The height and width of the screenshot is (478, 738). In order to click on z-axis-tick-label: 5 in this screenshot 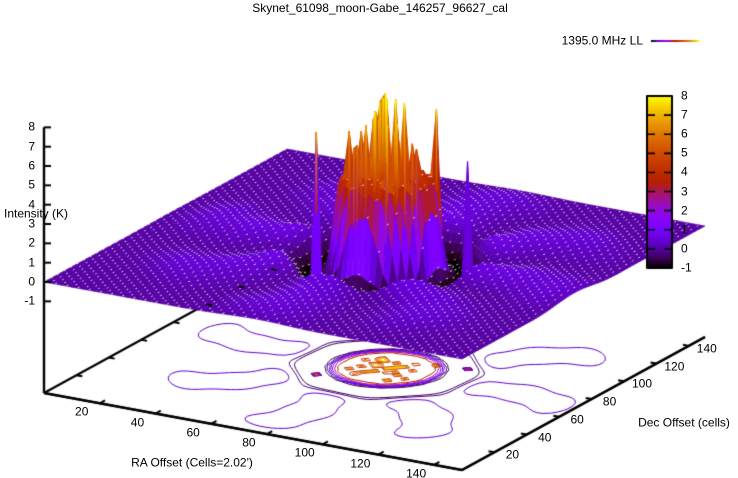, I will do `click(31, 184)`.